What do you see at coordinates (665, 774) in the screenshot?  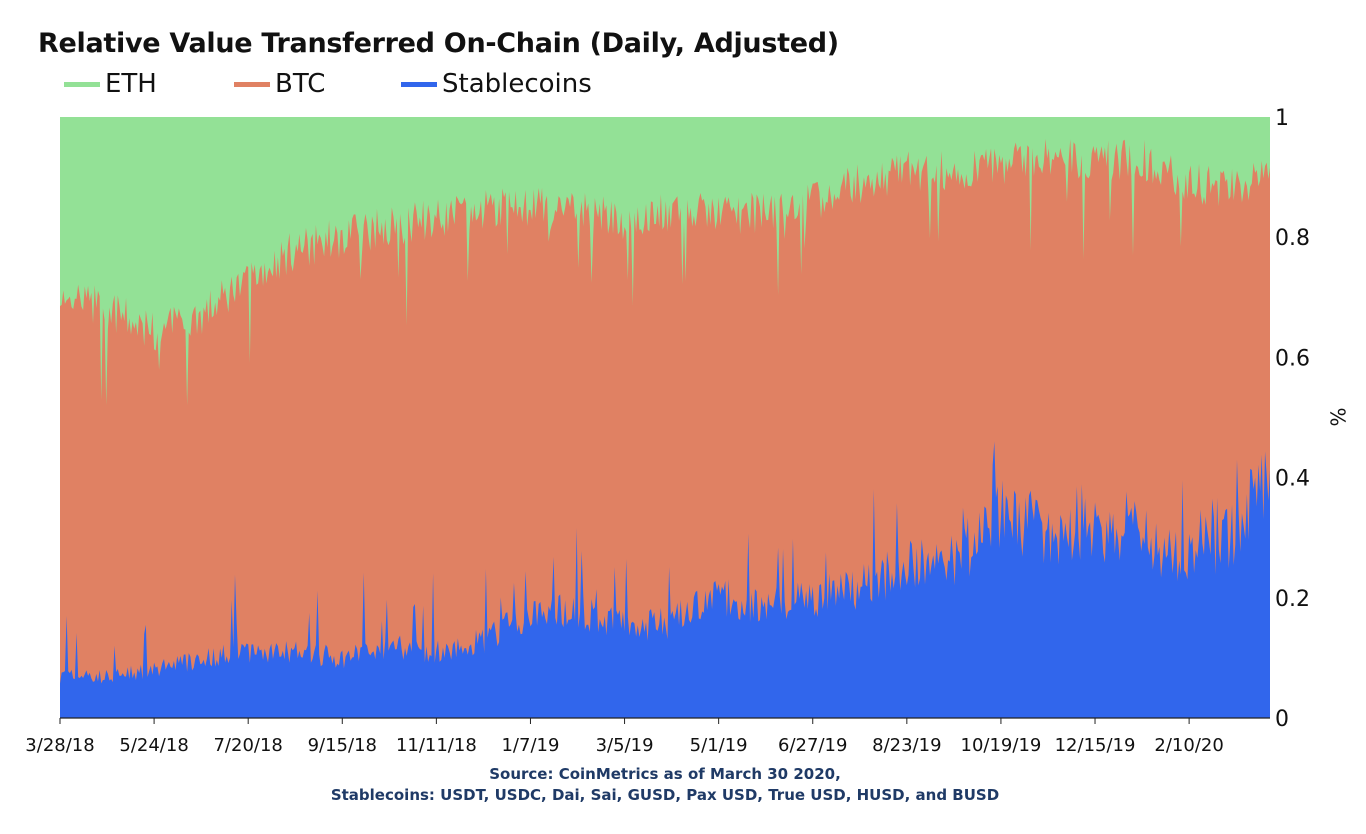 I see `source-line-1: Source: CoinMetrics as of March 30 2020,` at bounding box center [665, 774].